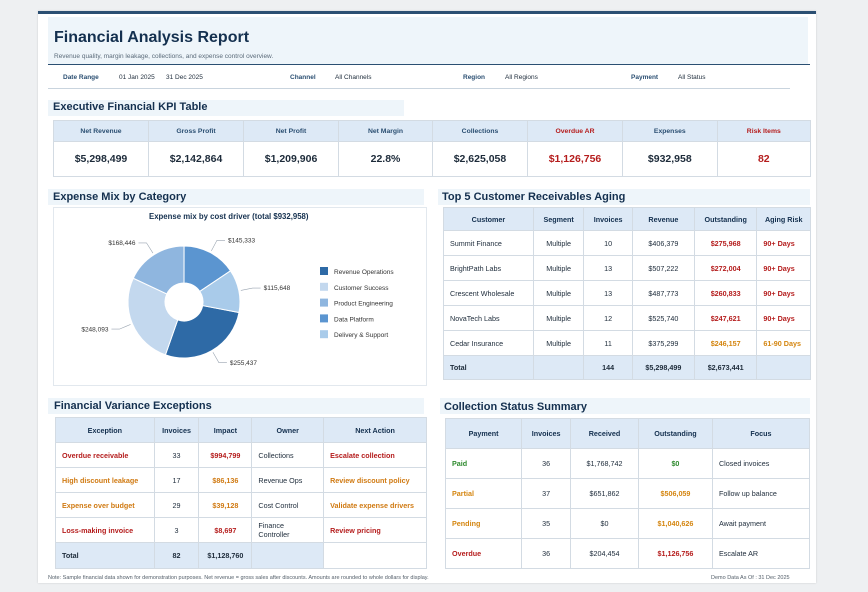  Describe the element at coordinates (546, 523) in the screenshot. I see `collection-invoices: 35` at that location.